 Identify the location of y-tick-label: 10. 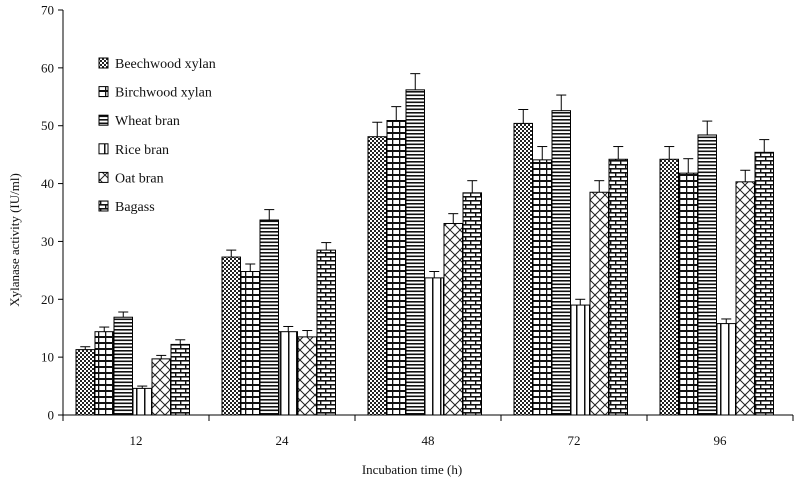
(47, 357).